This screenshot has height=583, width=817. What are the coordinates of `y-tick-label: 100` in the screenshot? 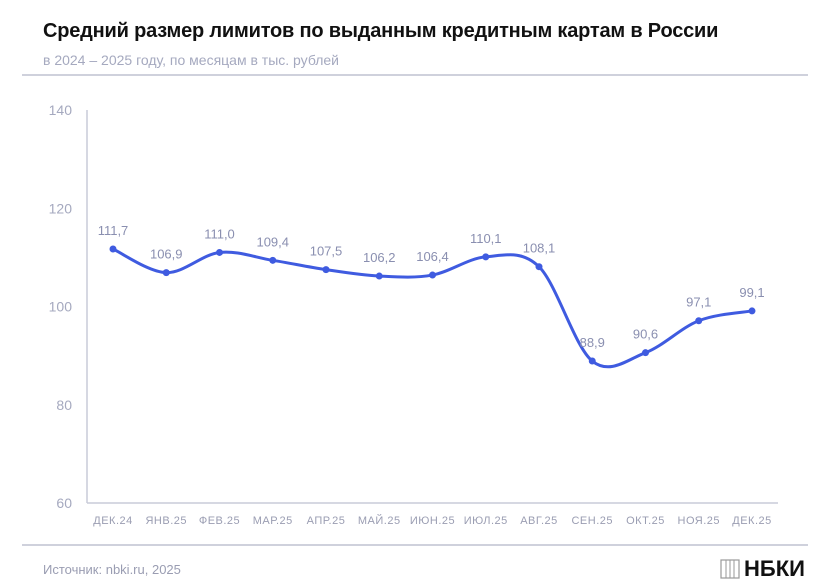 It's located at (61, 307).